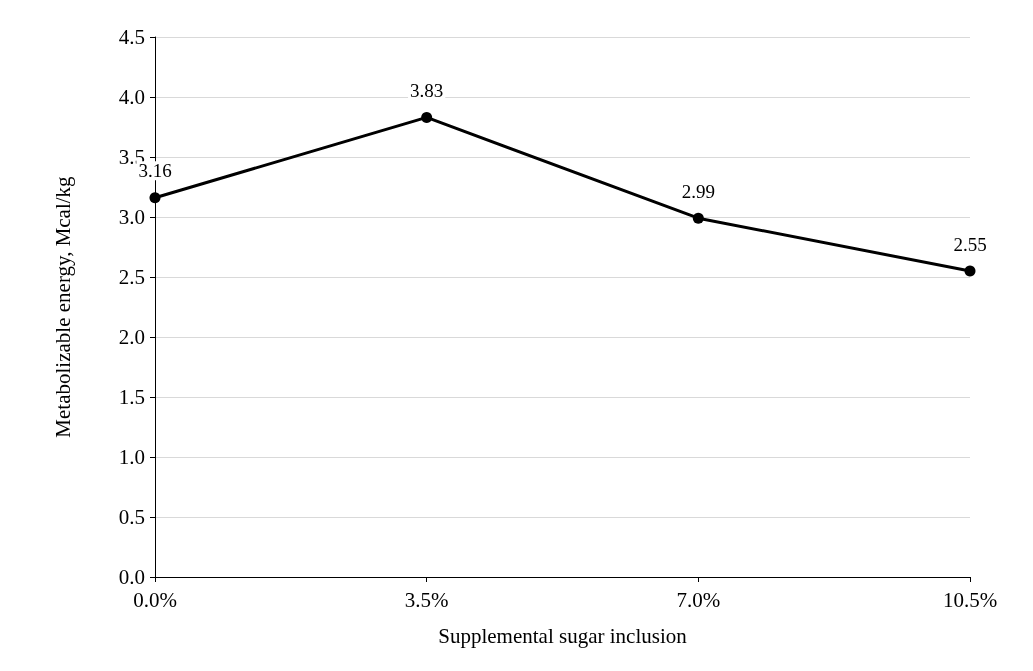 The image size is (1033, 671). I want to click on y-axis-title: Metabolizable energy, Mcal/kg, so click(62, 306).